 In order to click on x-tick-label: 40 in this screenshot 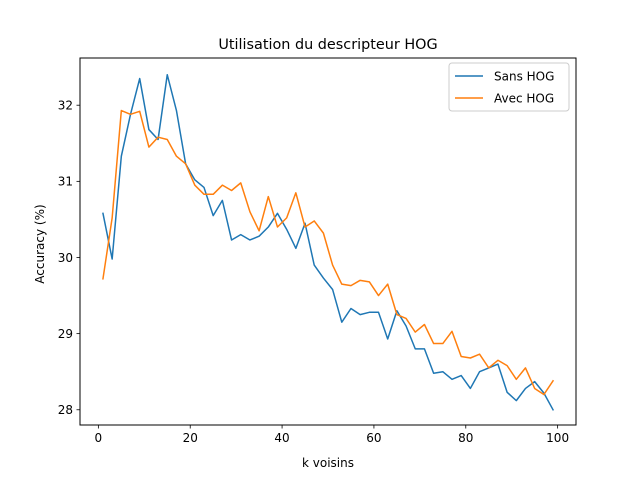, I will do `click(281, 438)`.